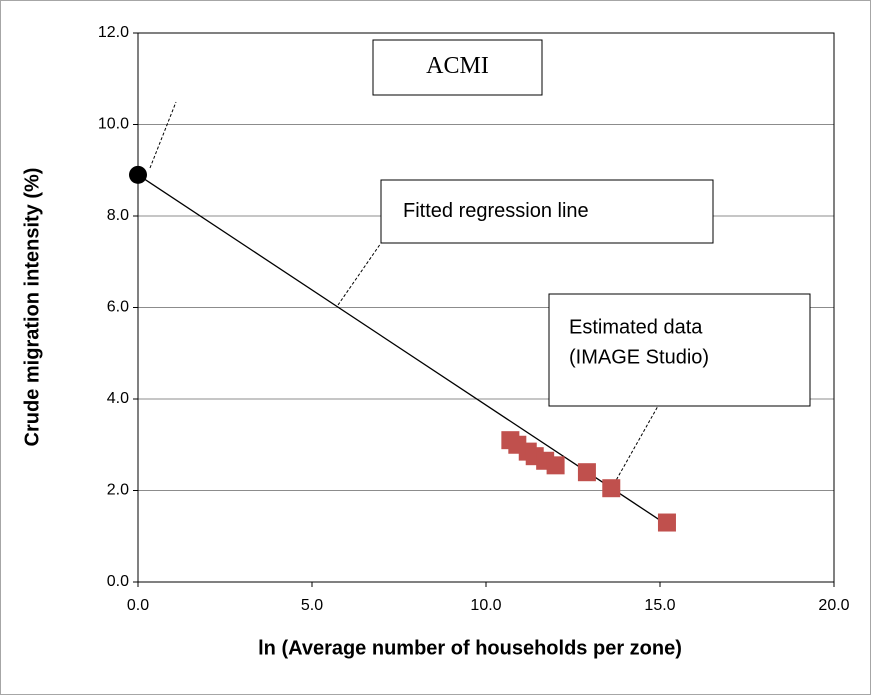  What do you see at coordinates (32, 307) in the screenshot?
I see `y-axis-label: Crude migration intensity (%)` at bounding box center [32, 307].